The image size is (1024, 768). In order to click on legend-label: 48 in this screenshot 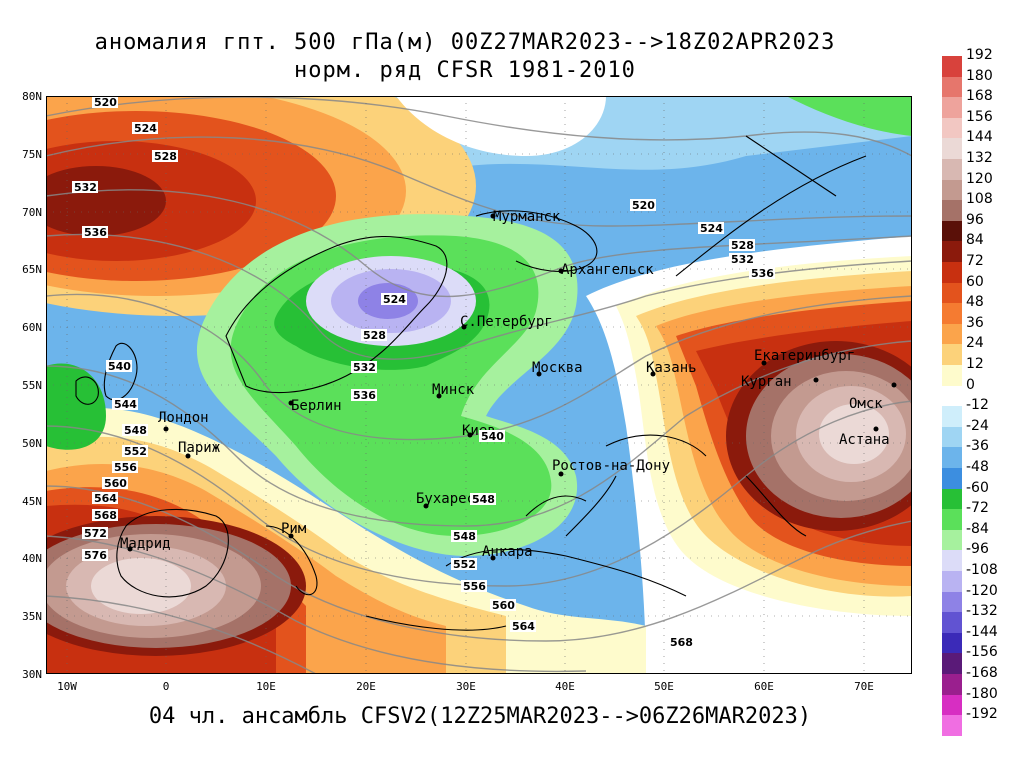, I will do `click(975, 302)`.